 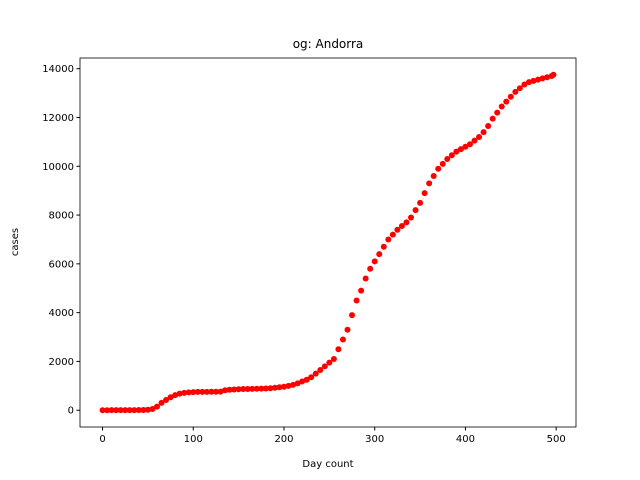 I want to click on y-tick-label: 4000, so click(x=61, y=313).